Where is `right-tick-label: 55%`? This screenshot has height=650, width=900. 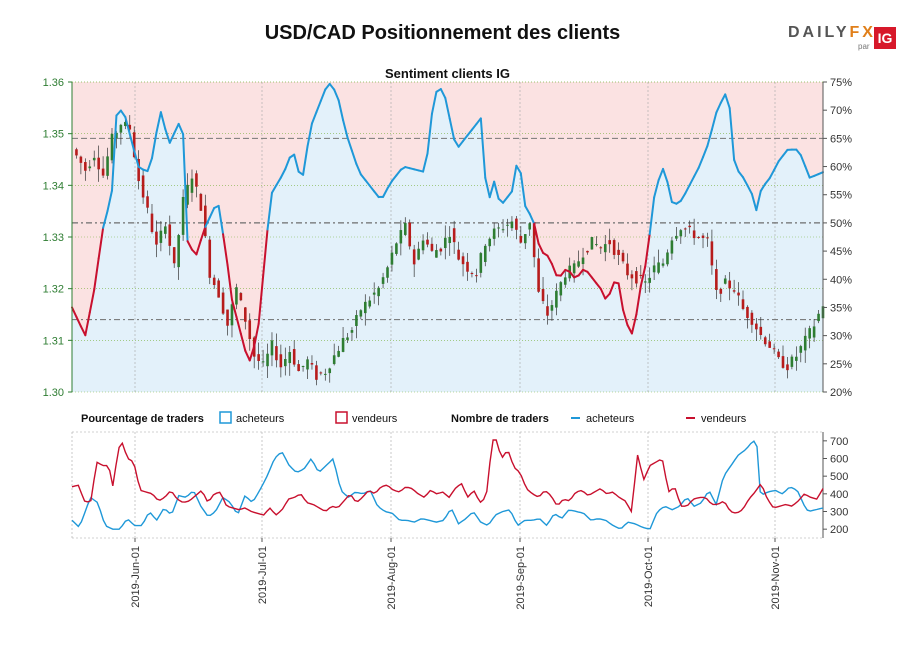 right-tick-label: 55% is located at coordinates (841, 196).